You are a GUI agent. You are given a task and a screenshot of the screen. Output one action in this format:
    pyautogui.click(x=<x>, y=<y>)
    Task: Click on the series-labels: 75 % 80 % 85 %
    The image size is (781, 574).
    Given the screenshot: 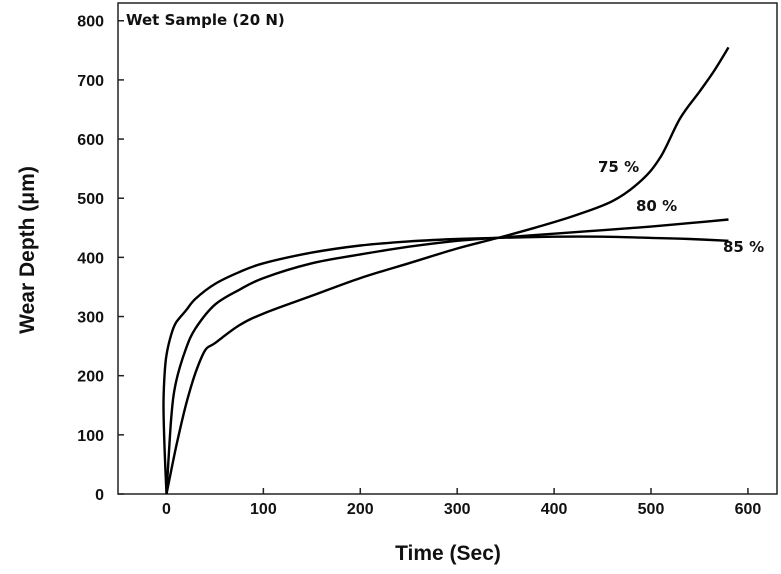 What is the action you would take?
    pyautogui.click(x=681, y=207)
    